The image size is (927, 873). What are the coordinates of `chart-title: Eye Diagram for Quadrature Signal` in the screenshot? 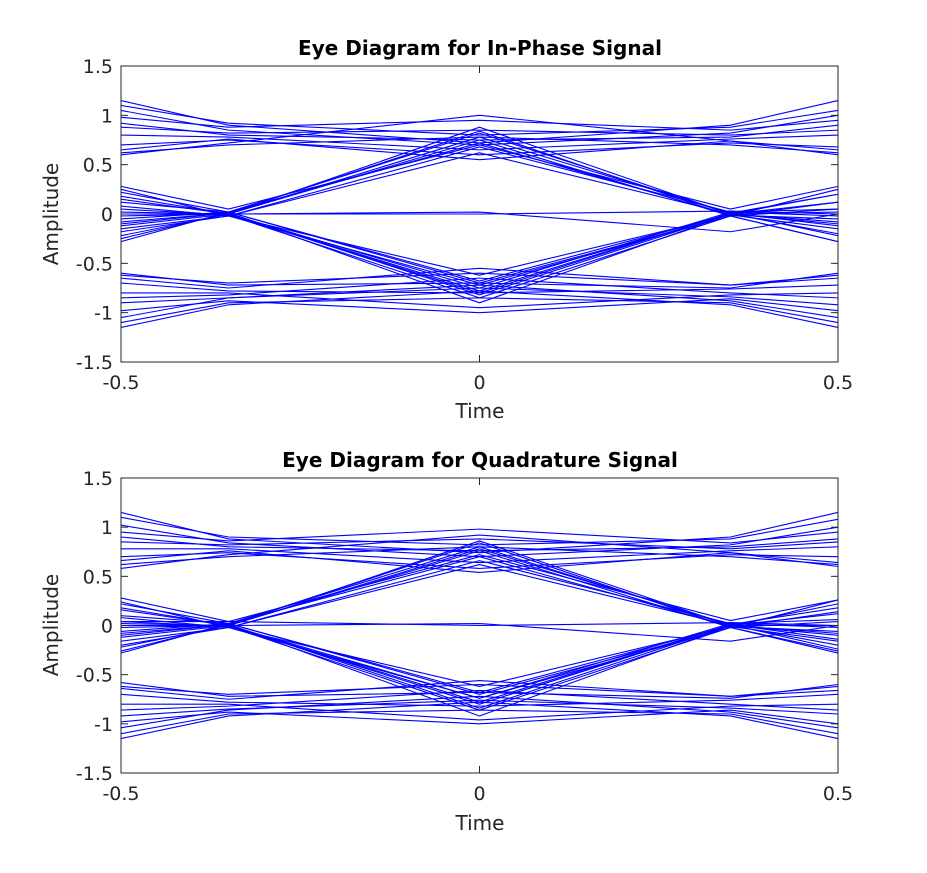 It's located at (480, 460).